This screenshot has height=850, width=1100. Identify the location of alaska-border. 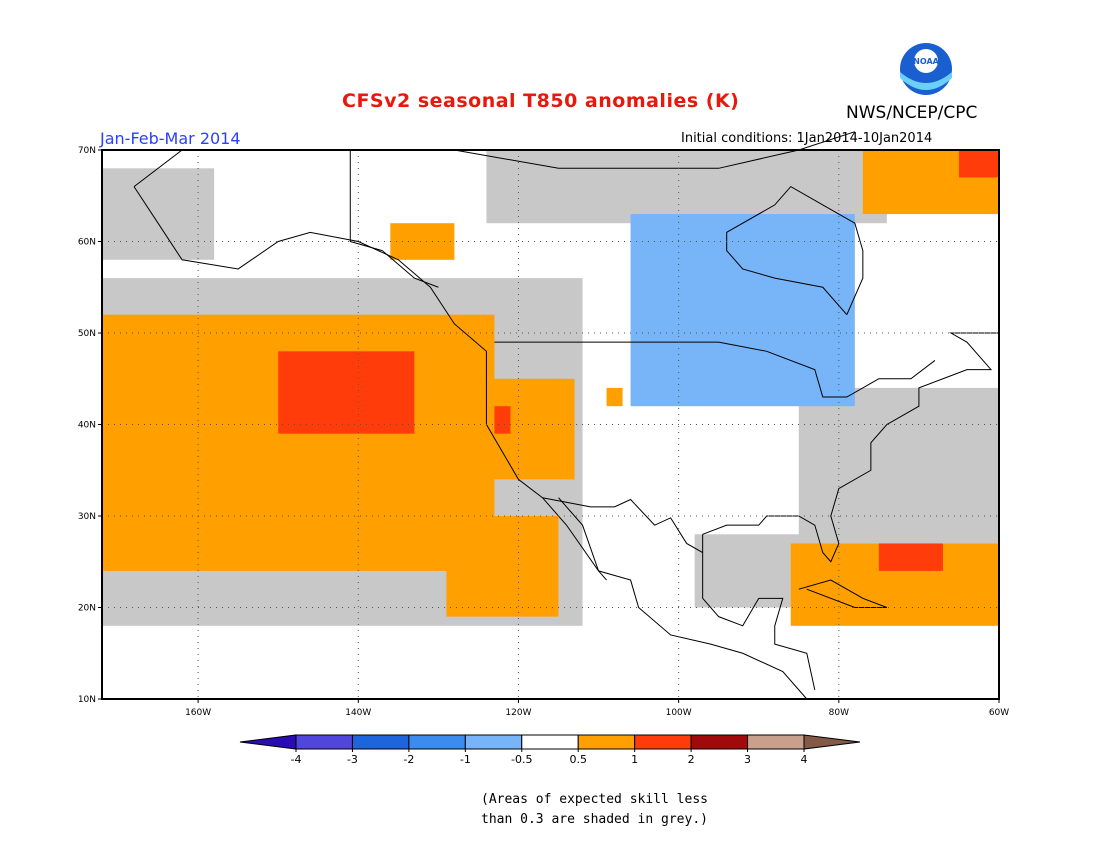
(394, 219).